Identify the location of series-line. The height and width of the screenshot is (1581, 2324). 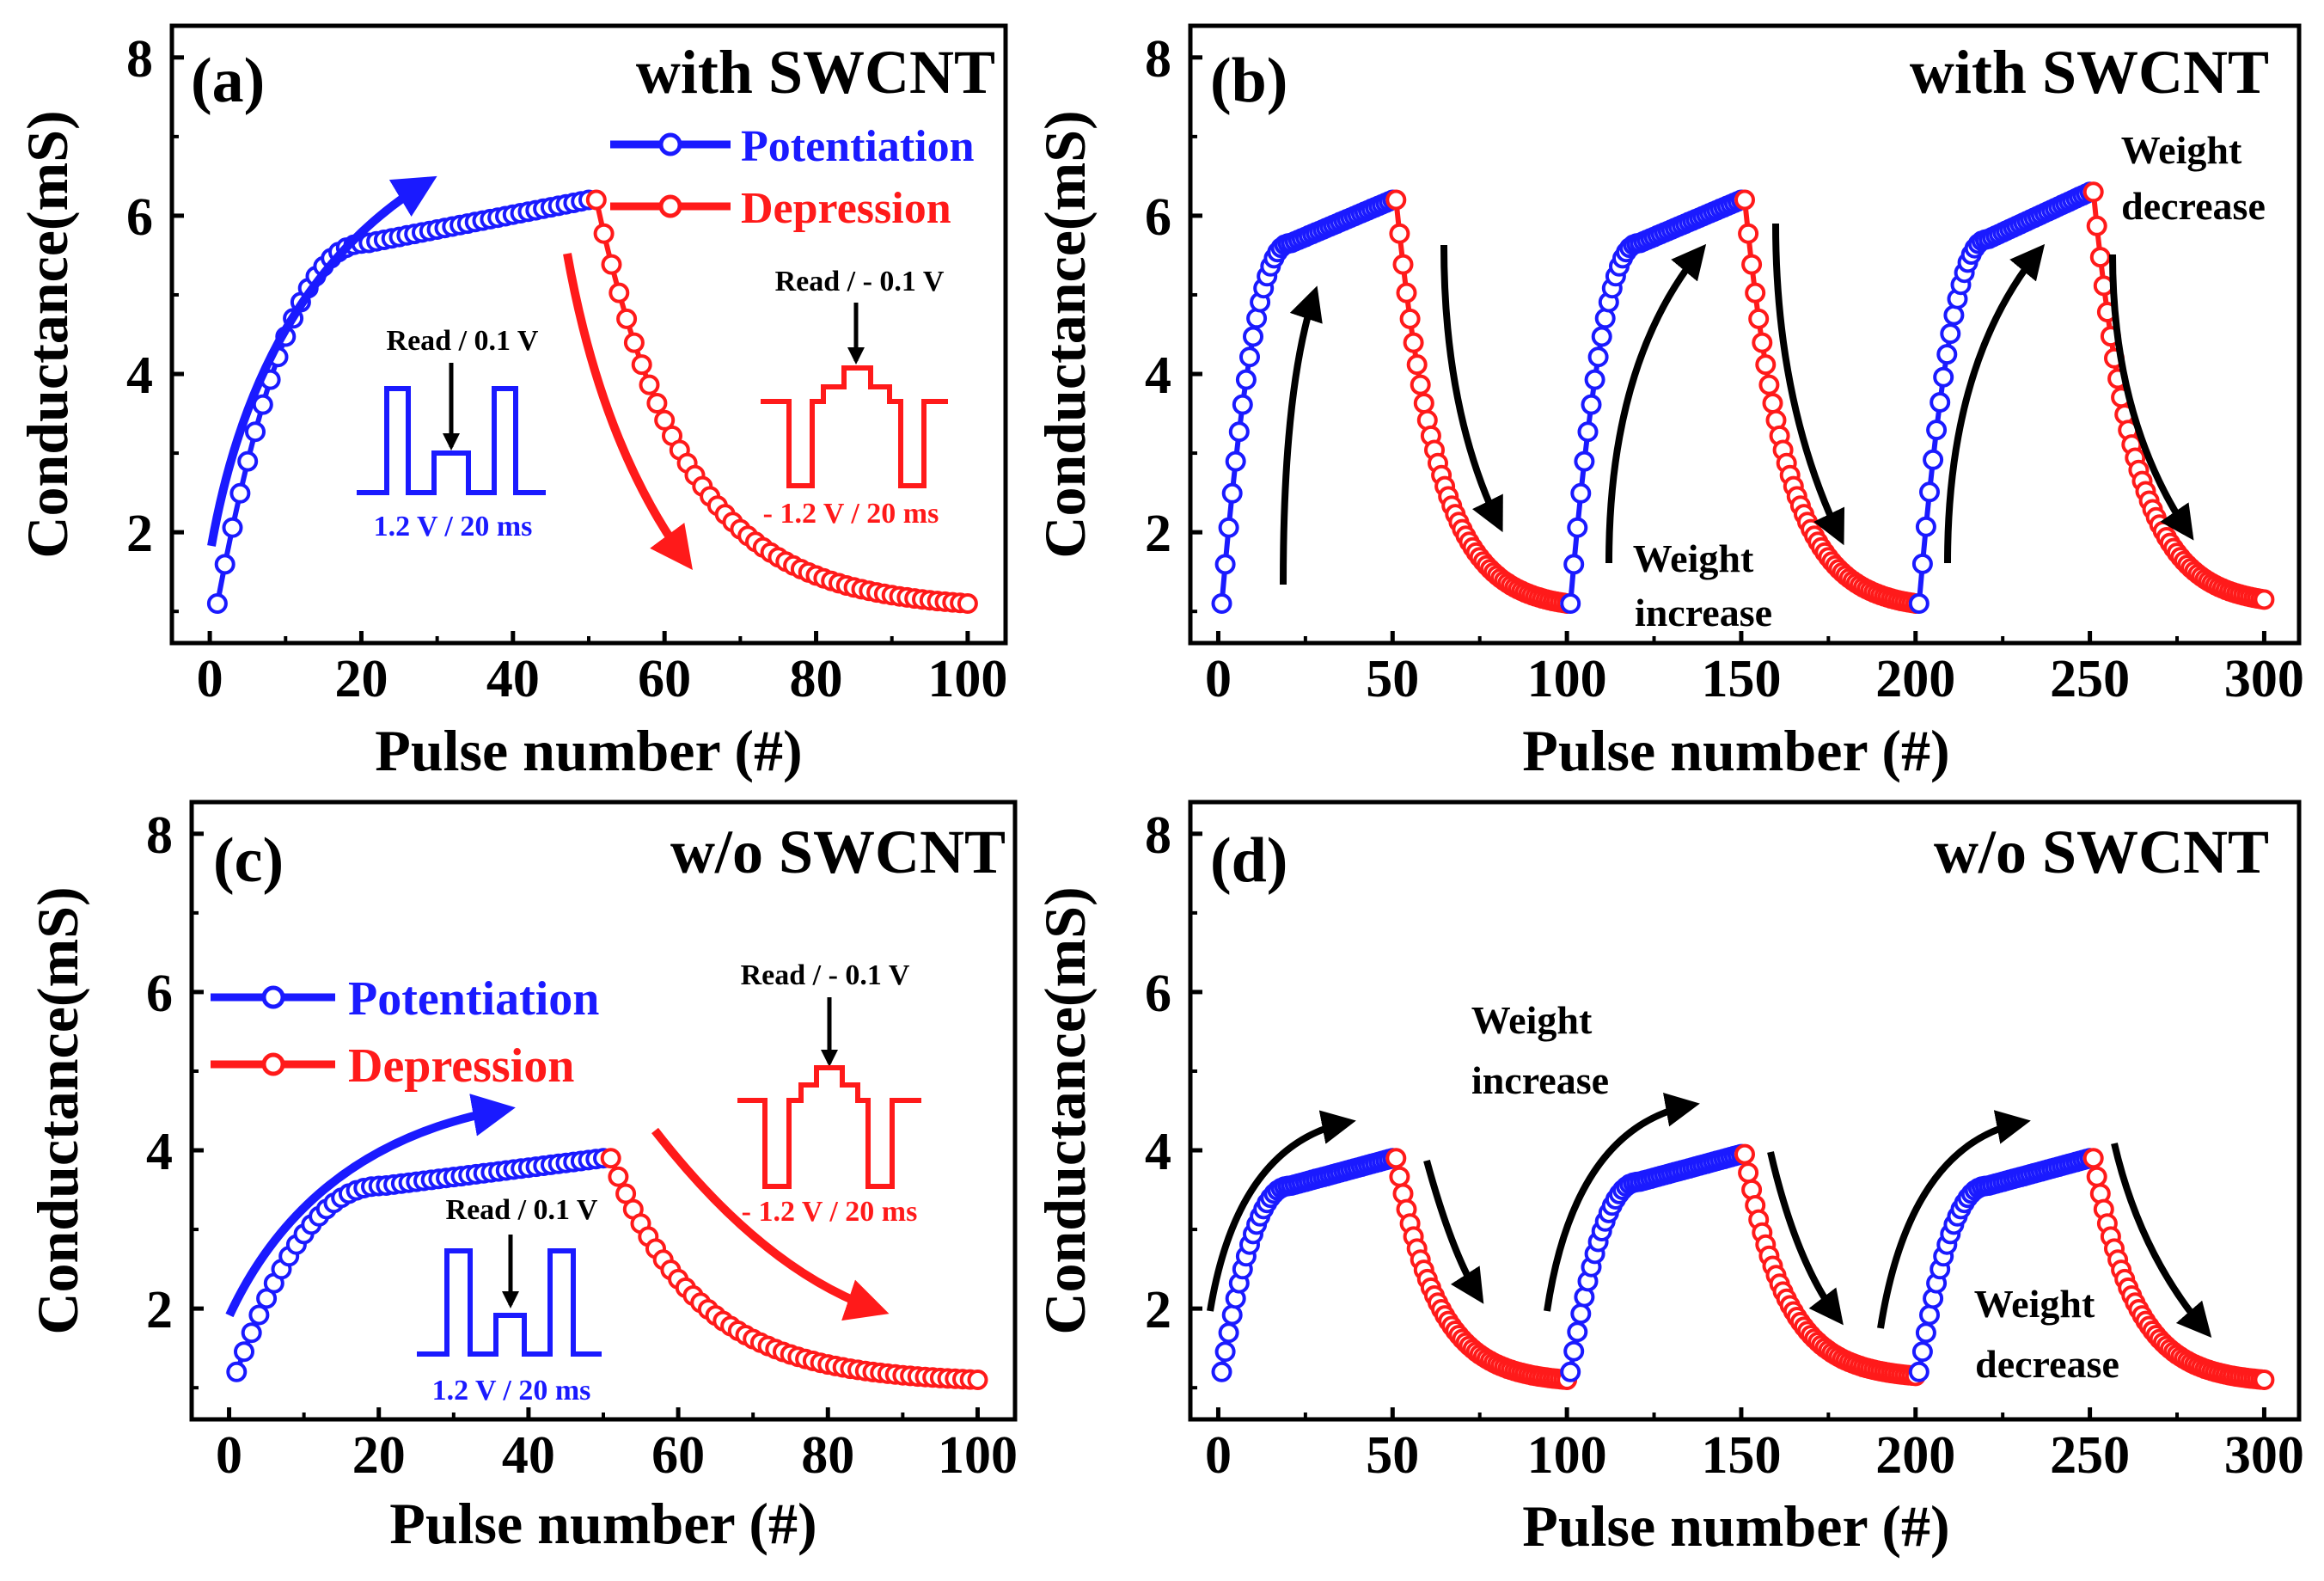
(402, 400).